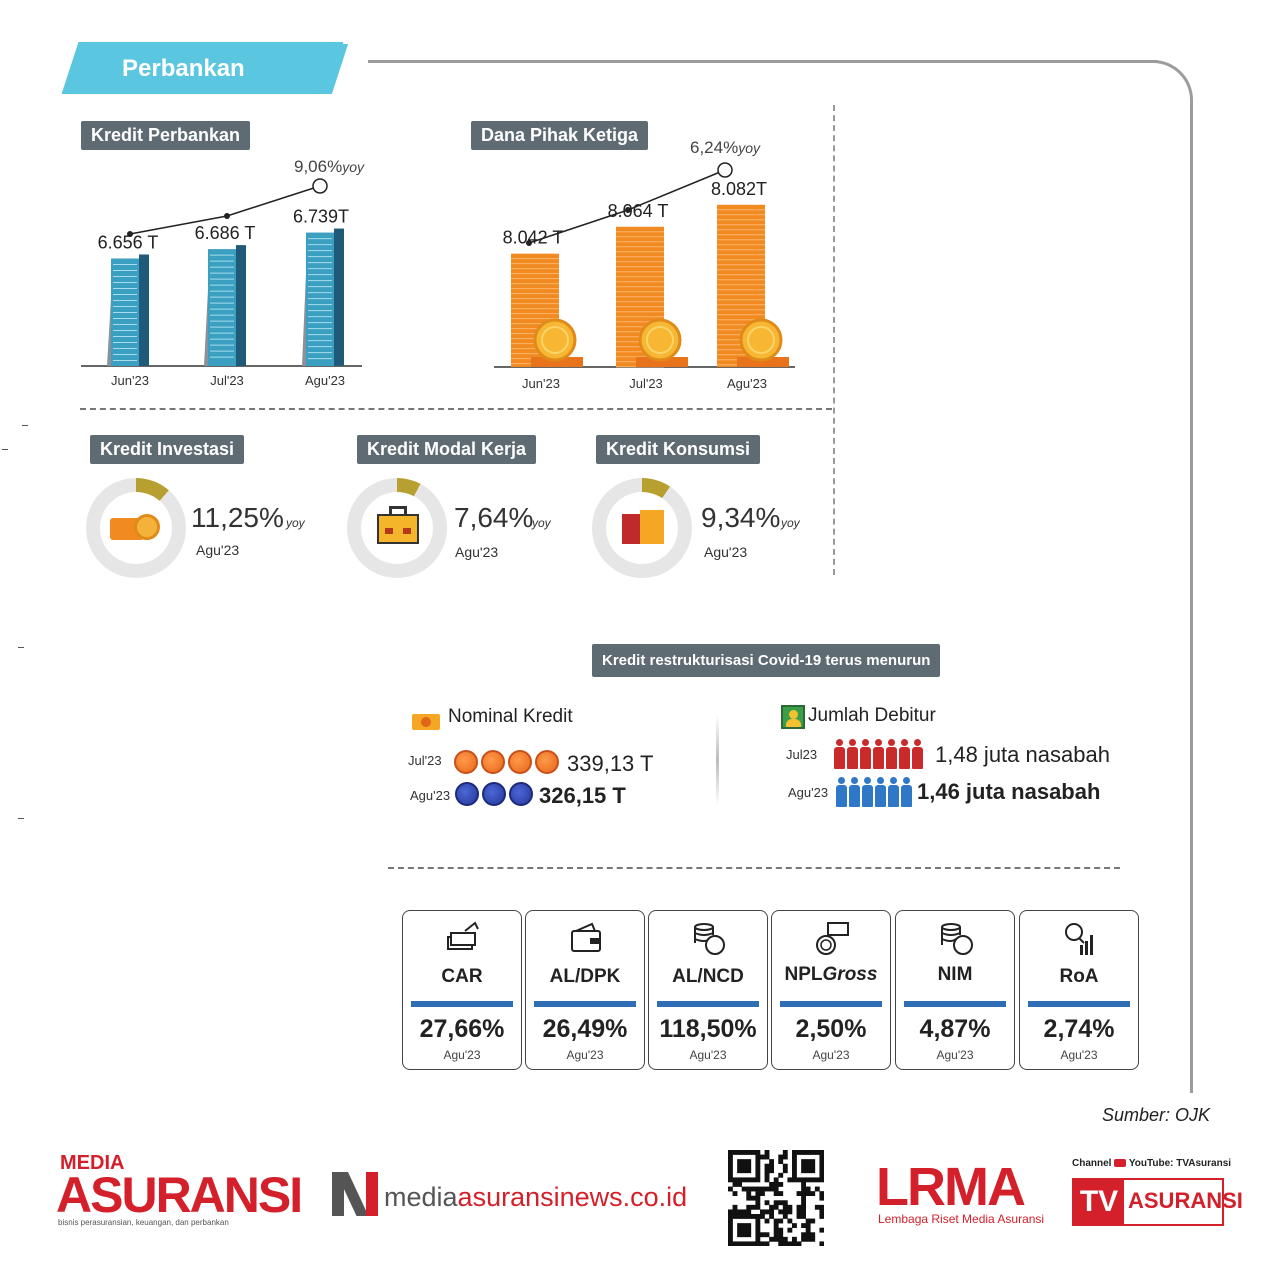 The width and height of the screenshot is (1280, 1280). Describe the element at coordinates (776, 1198) in the screenshot. I see `qr-code-icon` at that location.